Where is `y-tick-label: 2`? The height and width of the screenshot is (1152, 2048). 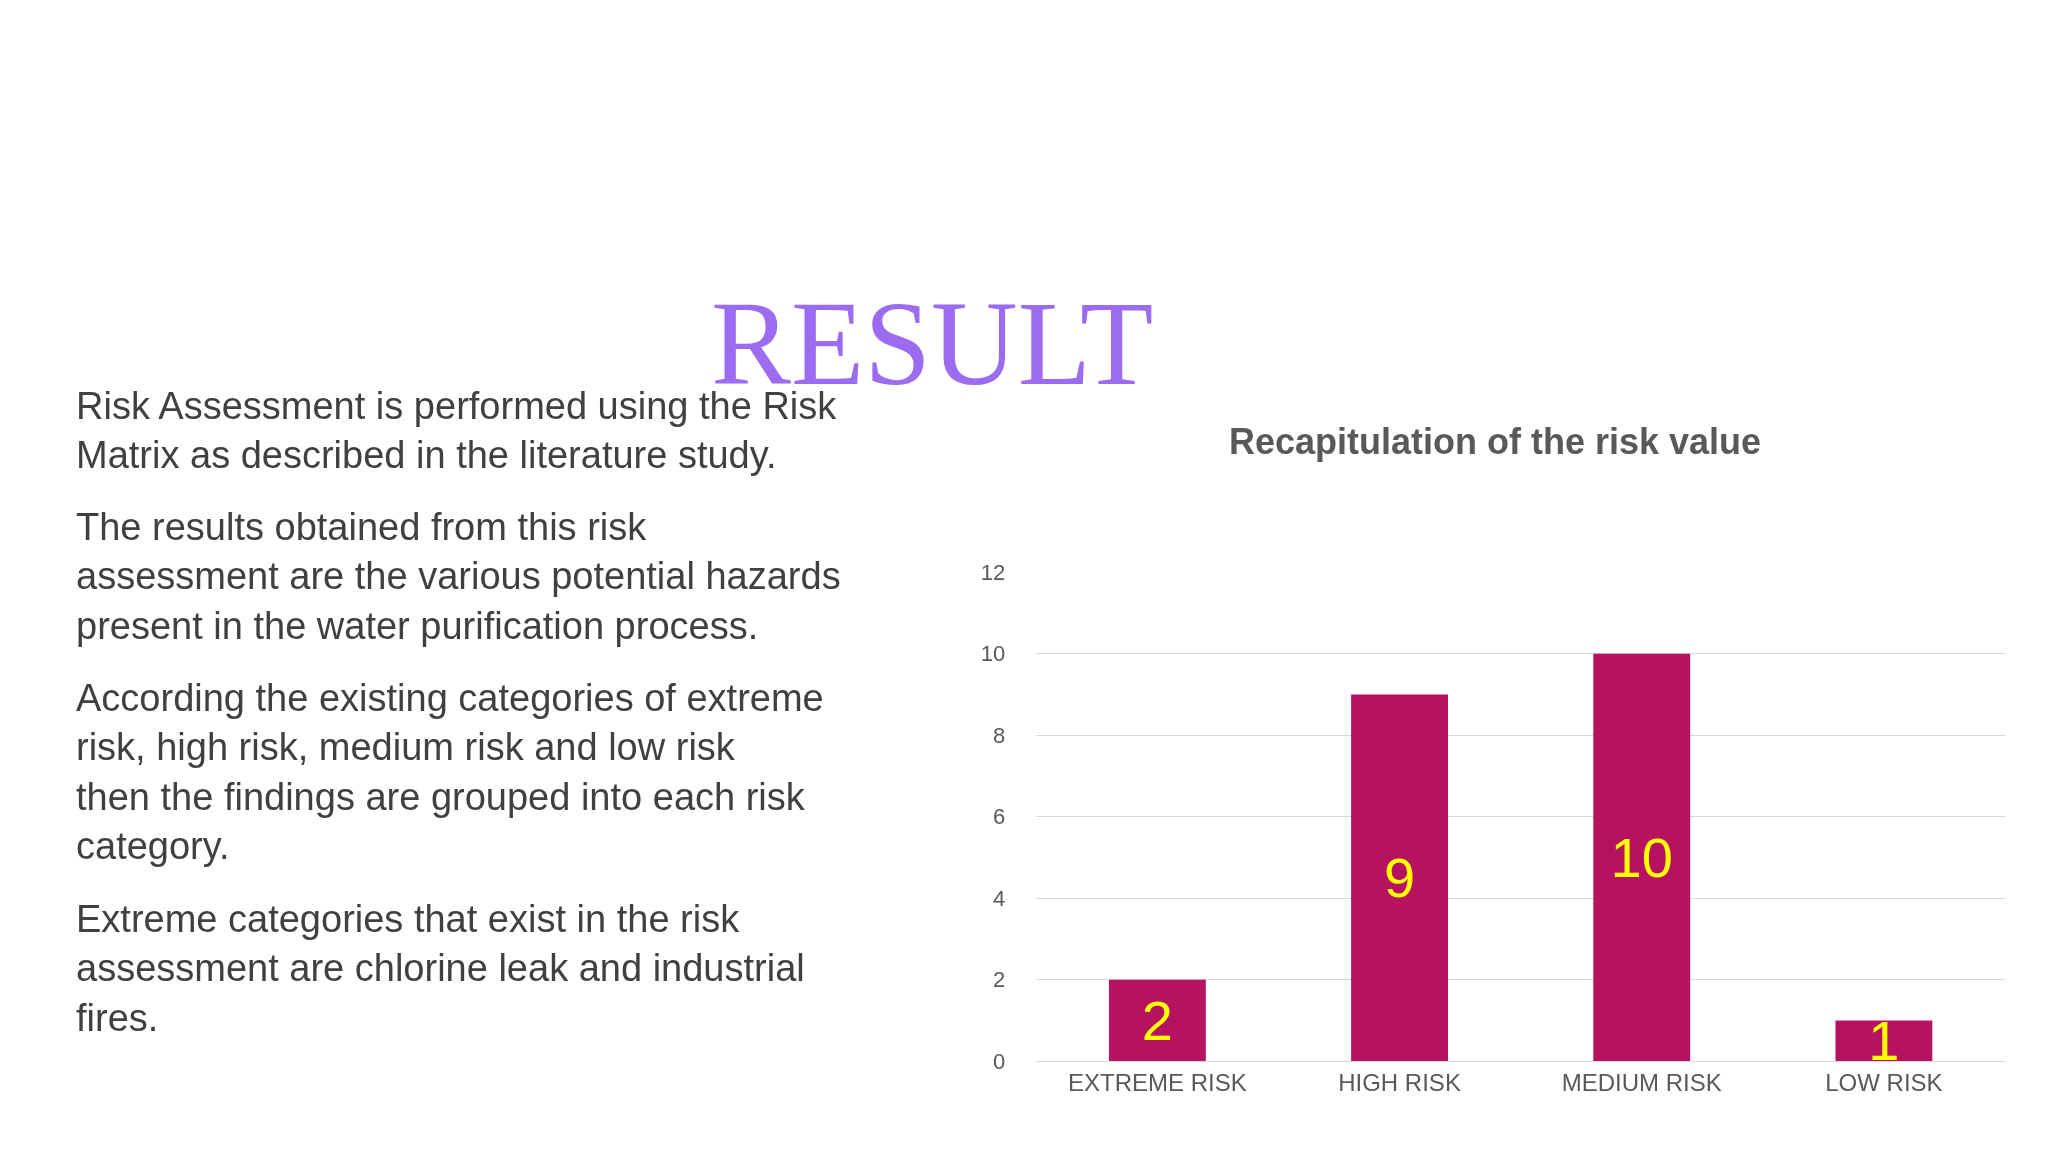 y-tick-label: 2 is located at coordinates (999, 980).